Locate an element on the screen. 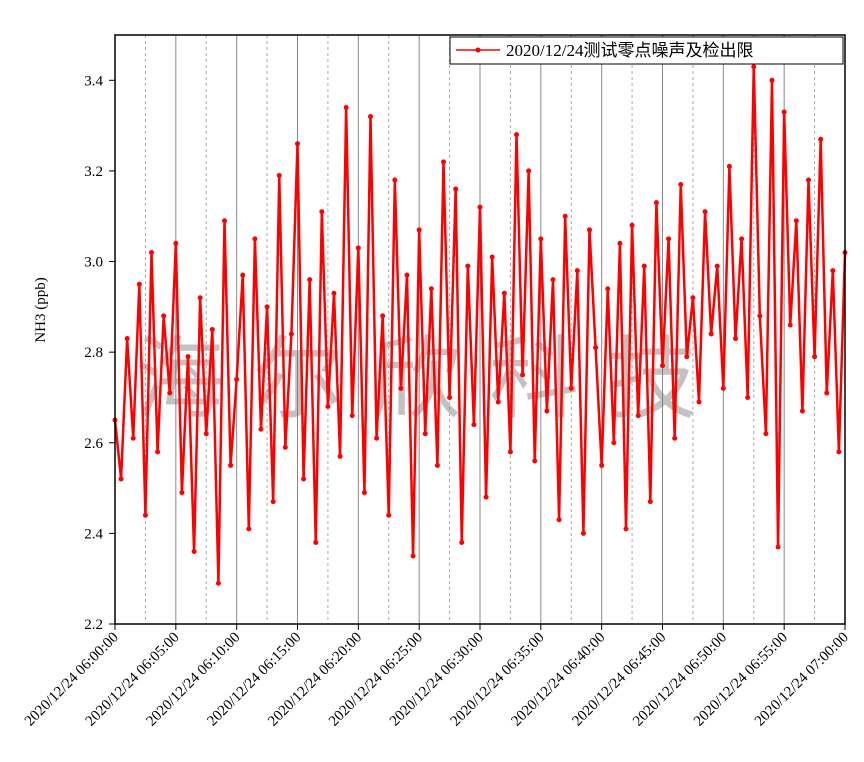  y-tick-label: 3.2 is located at coordinates (93, 172).